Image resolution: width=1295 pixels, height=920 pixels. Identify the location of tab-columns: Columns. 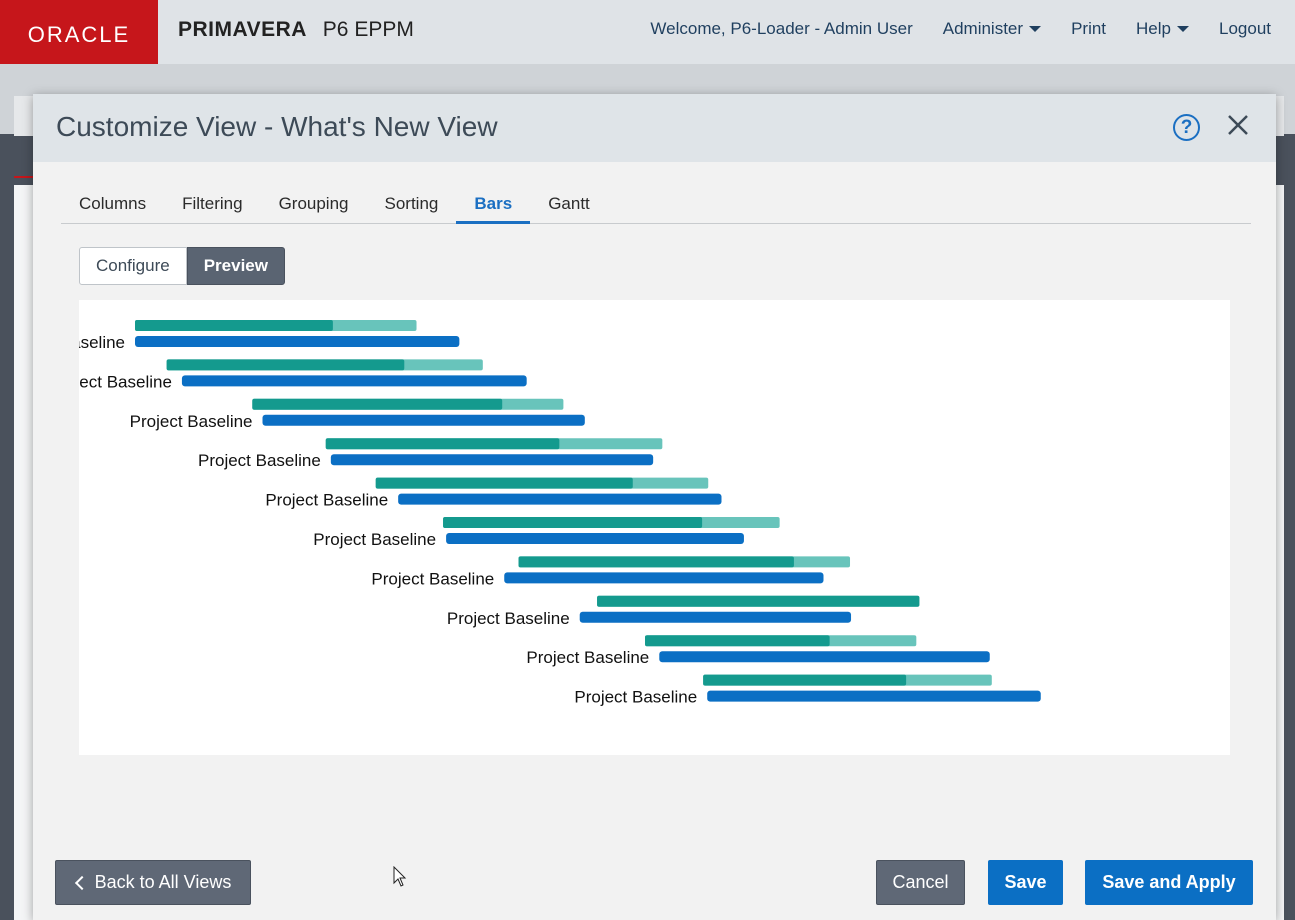
(113, 203).